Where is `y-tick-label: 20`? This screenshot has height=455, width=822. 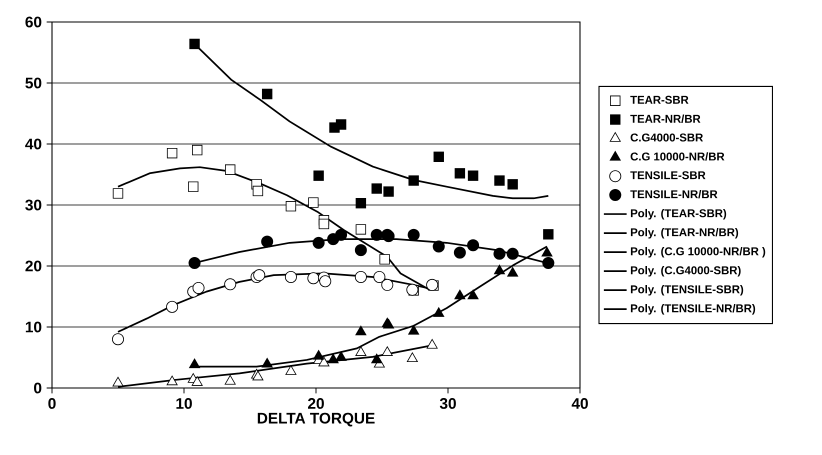 y-tick-label: 20 is located at coordinates (33, 266).